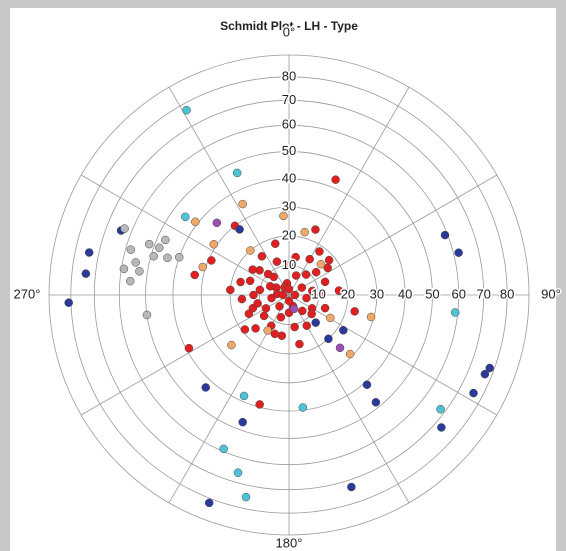  What do you see at coordinates (432, 293) in the screenshot?
I see `r-tick-label: 50` at bounding box center [432, 293].